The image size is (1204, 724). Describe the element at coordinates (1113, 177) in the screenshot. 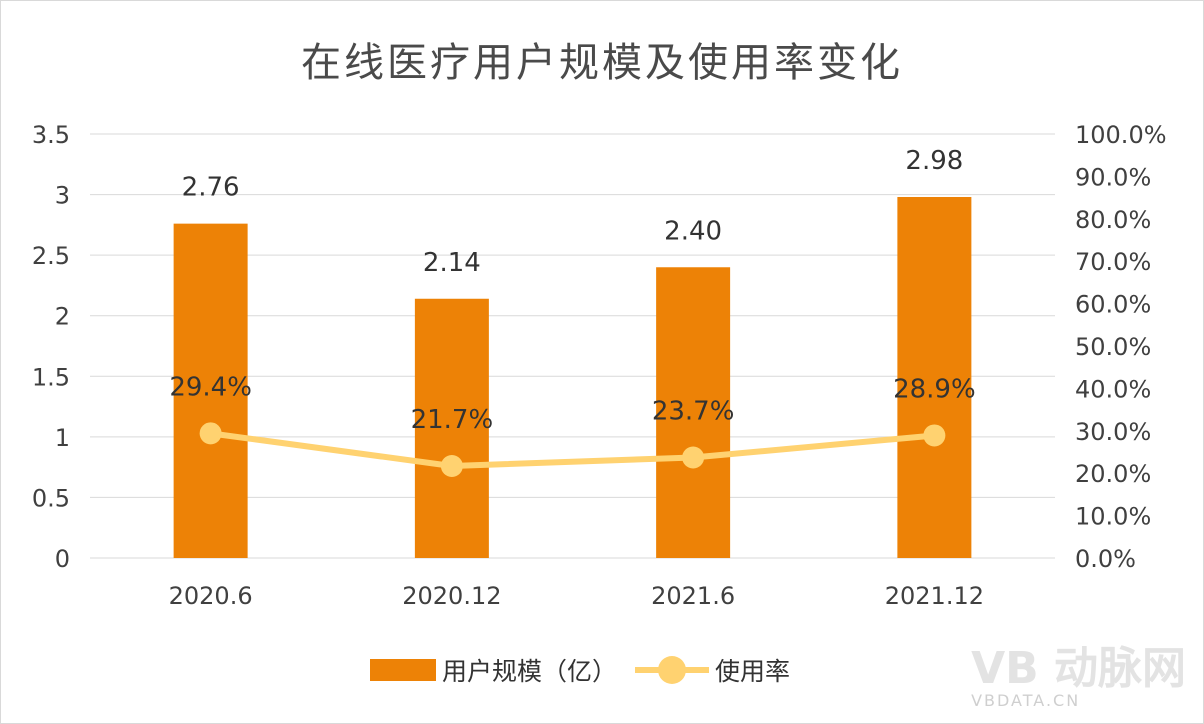

I see `y-right-tick-label: 90.0%` at that location.